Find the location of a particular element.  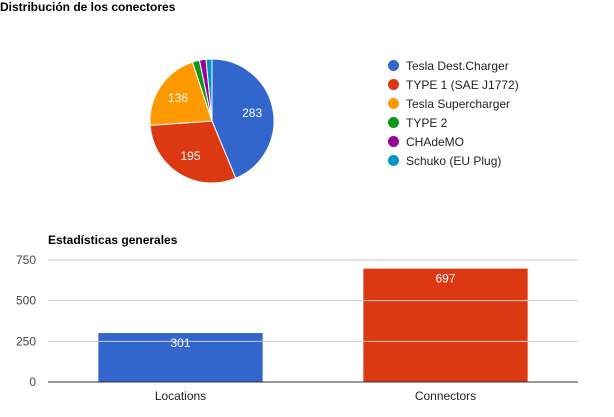

legend-label: Tesla Supercharger is located at coordinates (458, 103).